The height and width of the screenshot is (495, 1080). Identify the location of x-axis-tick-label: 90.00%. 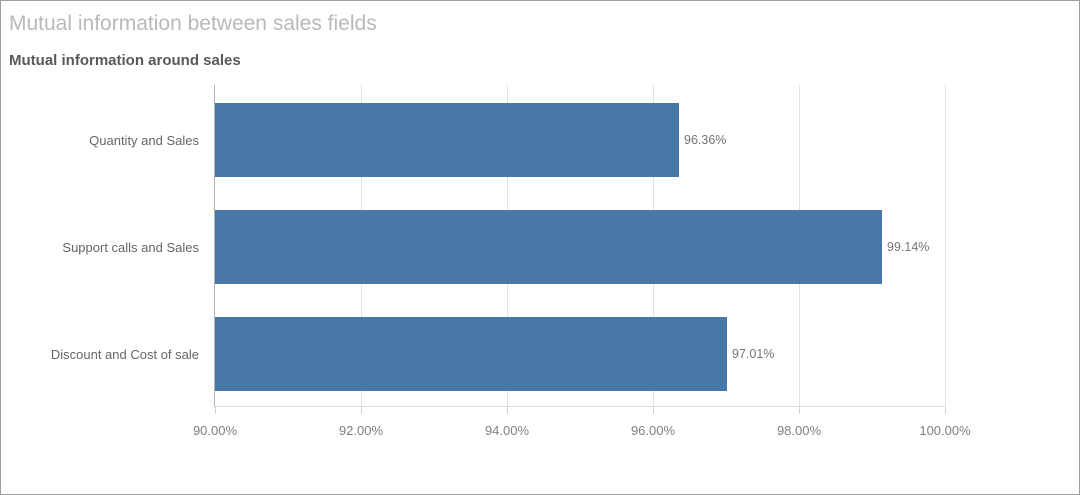
(215, 430).